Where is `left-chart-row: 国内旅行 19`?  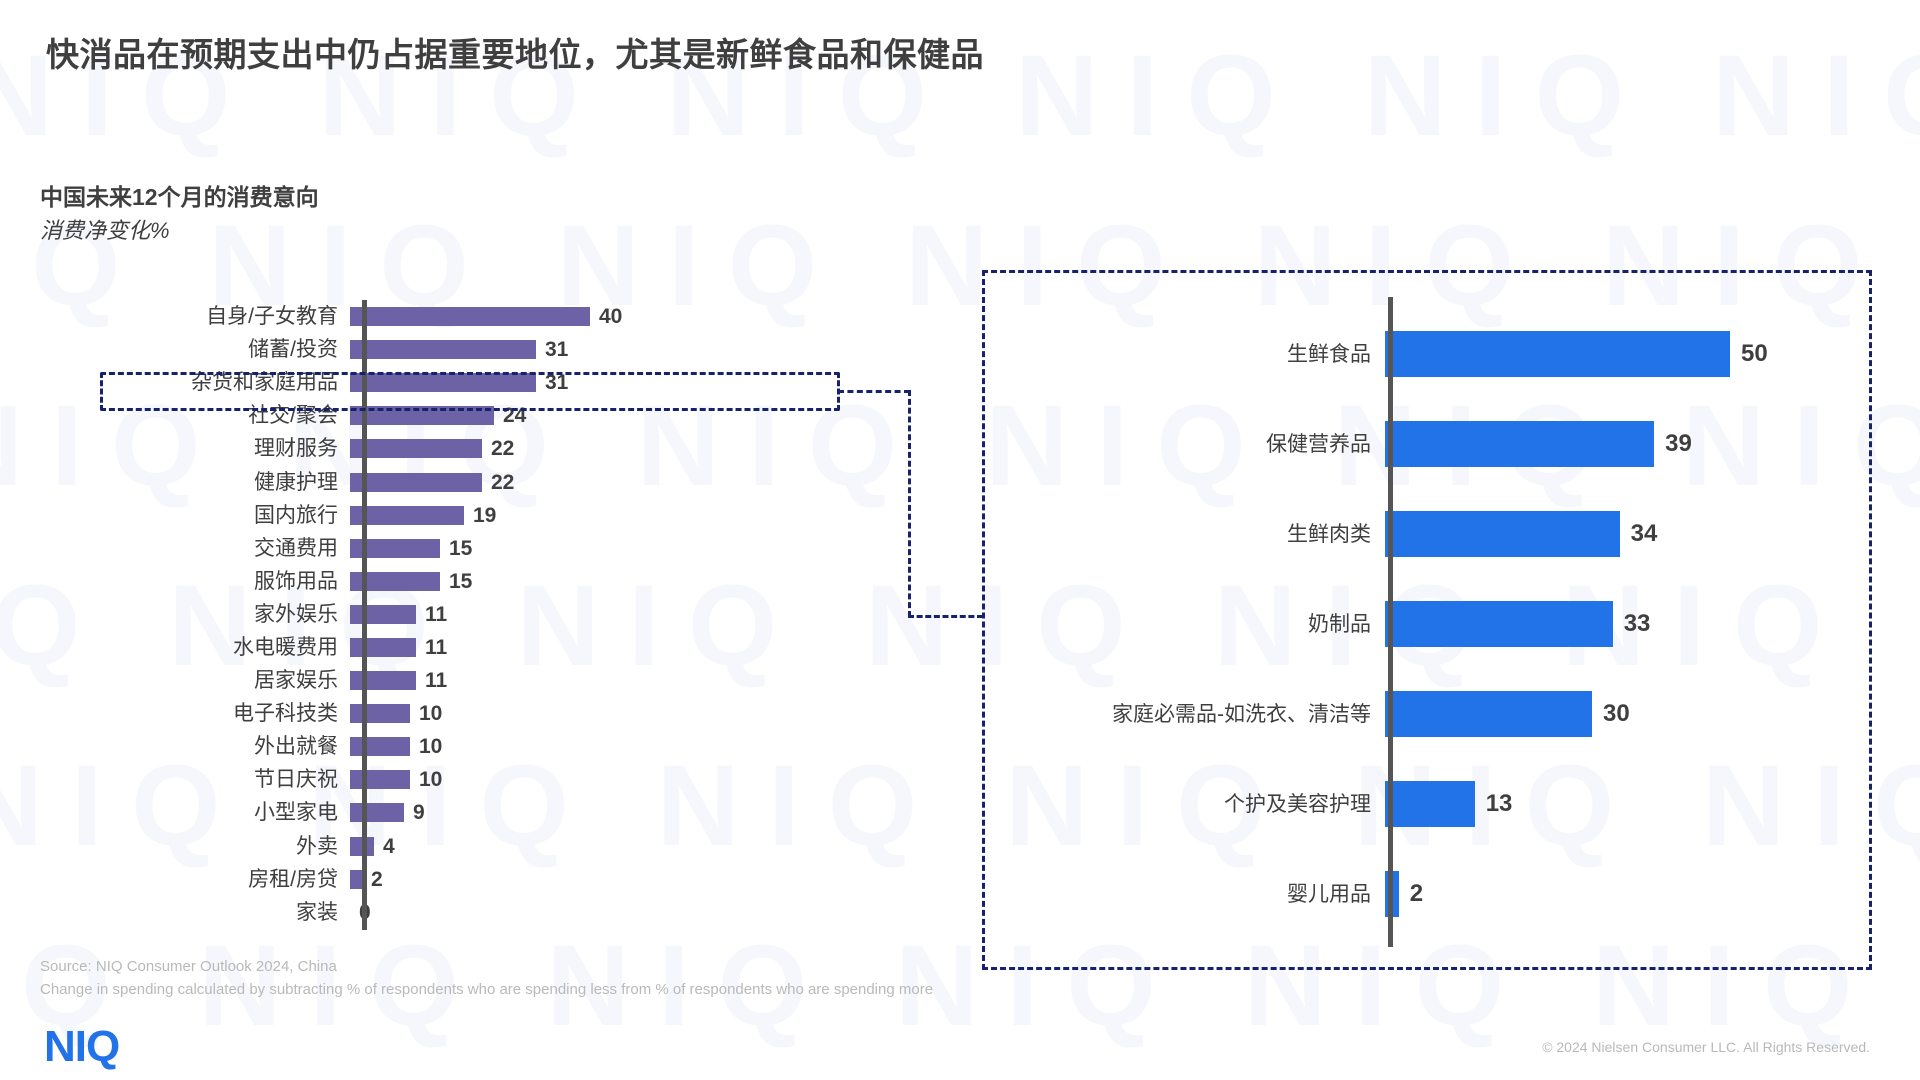 left-chart-row: 国内旅行 19 is located at coordinates (500, 515).